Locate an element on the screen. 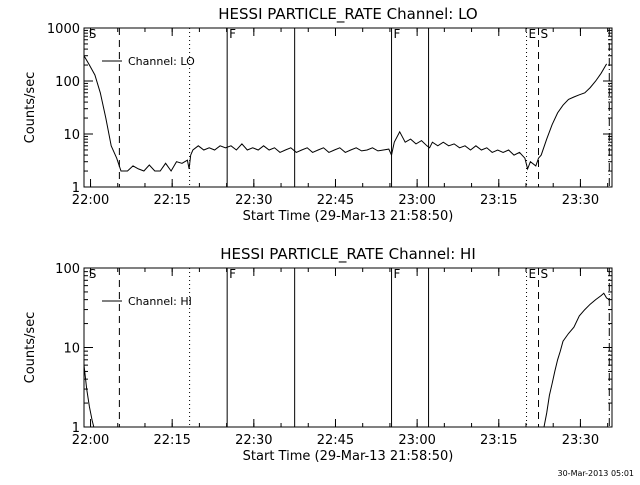 This screenshot has width=640, height=485. panel-2-x-axis-label: Start Time (29-Mar-13 21:58:50) is located at coordinates (348, 456).